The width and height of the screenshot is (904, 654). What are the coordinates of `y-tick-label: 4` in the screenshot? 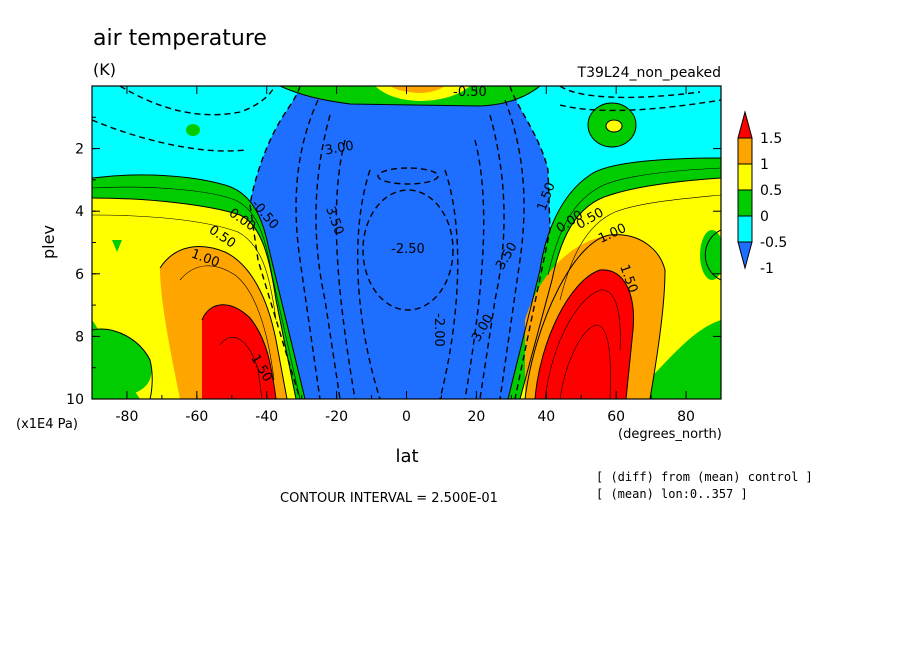 It's located at (79, 212).